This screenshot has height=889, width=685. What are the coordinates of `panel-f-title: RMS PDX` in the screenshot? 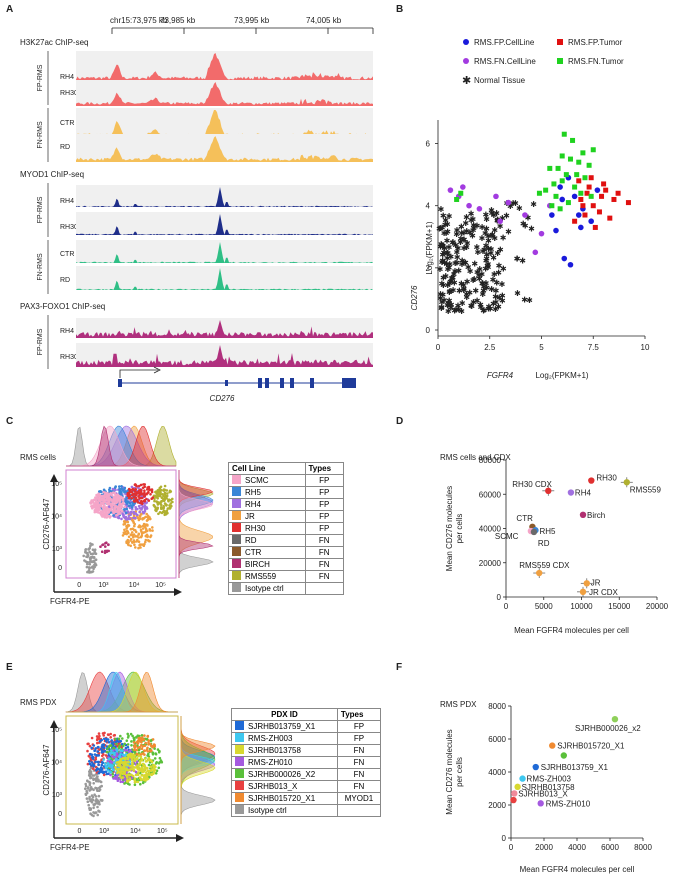 It's located at (458, 704).